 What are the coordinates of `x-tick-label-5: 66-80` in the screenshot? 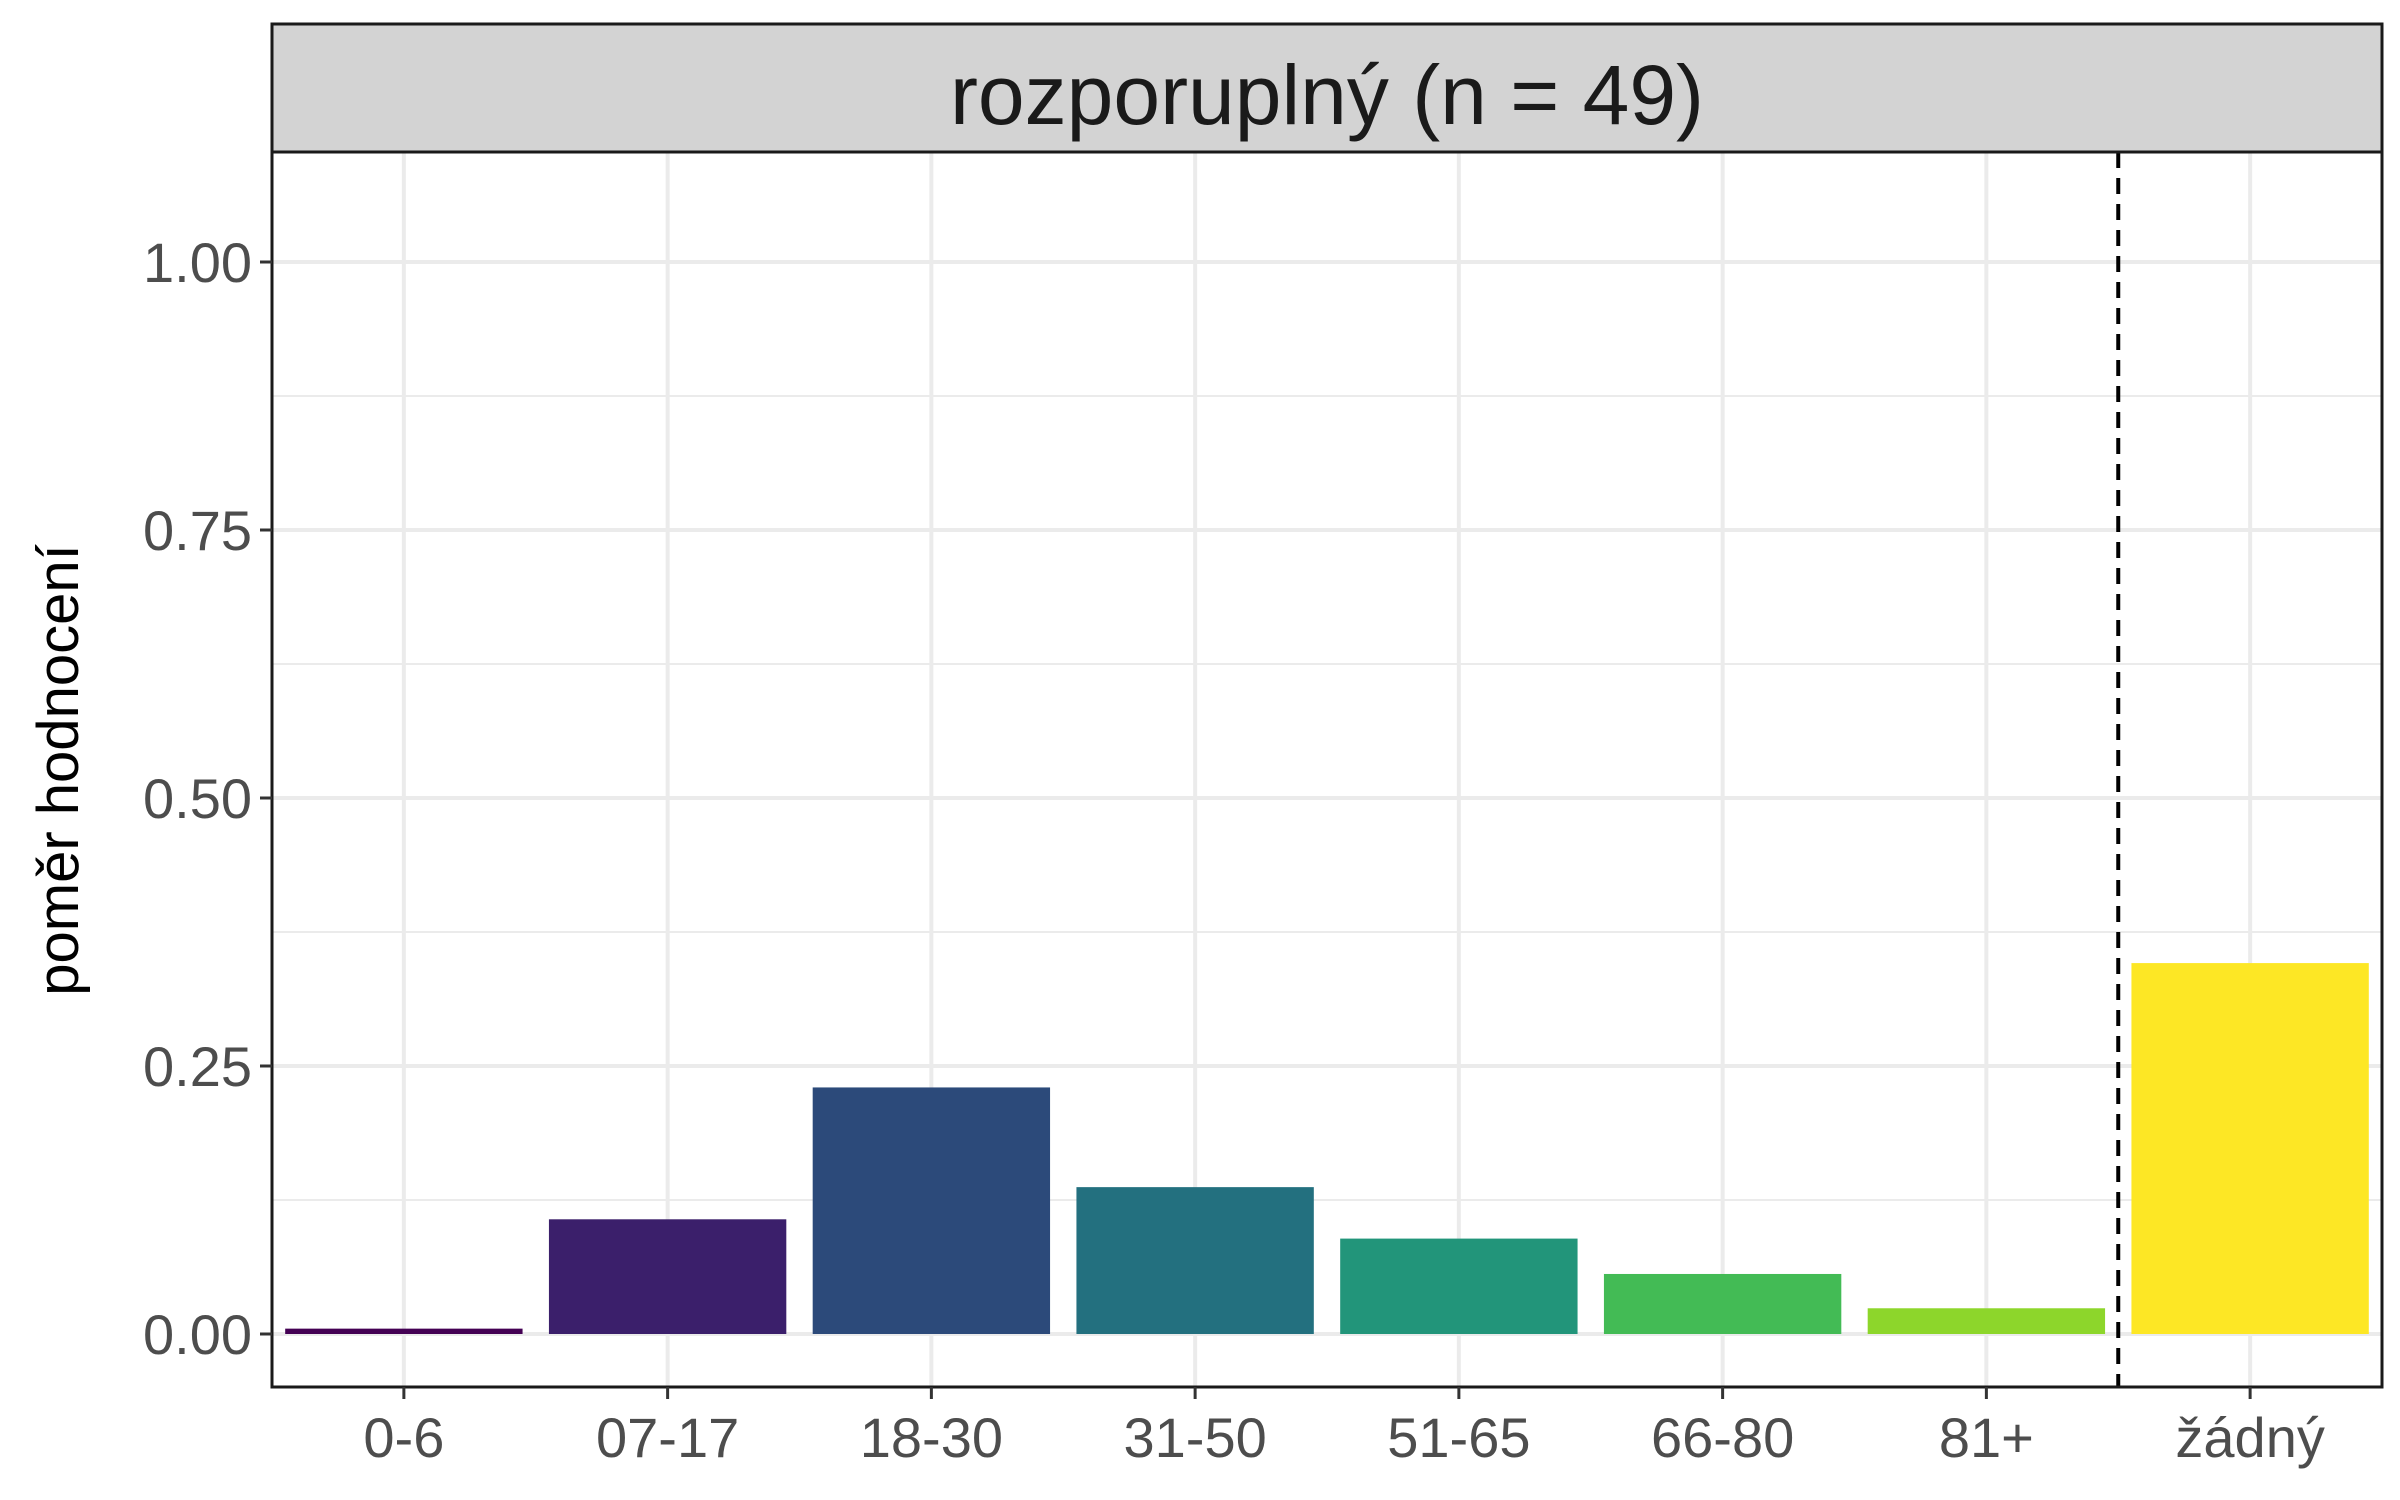 It's located at (1722, 1437).